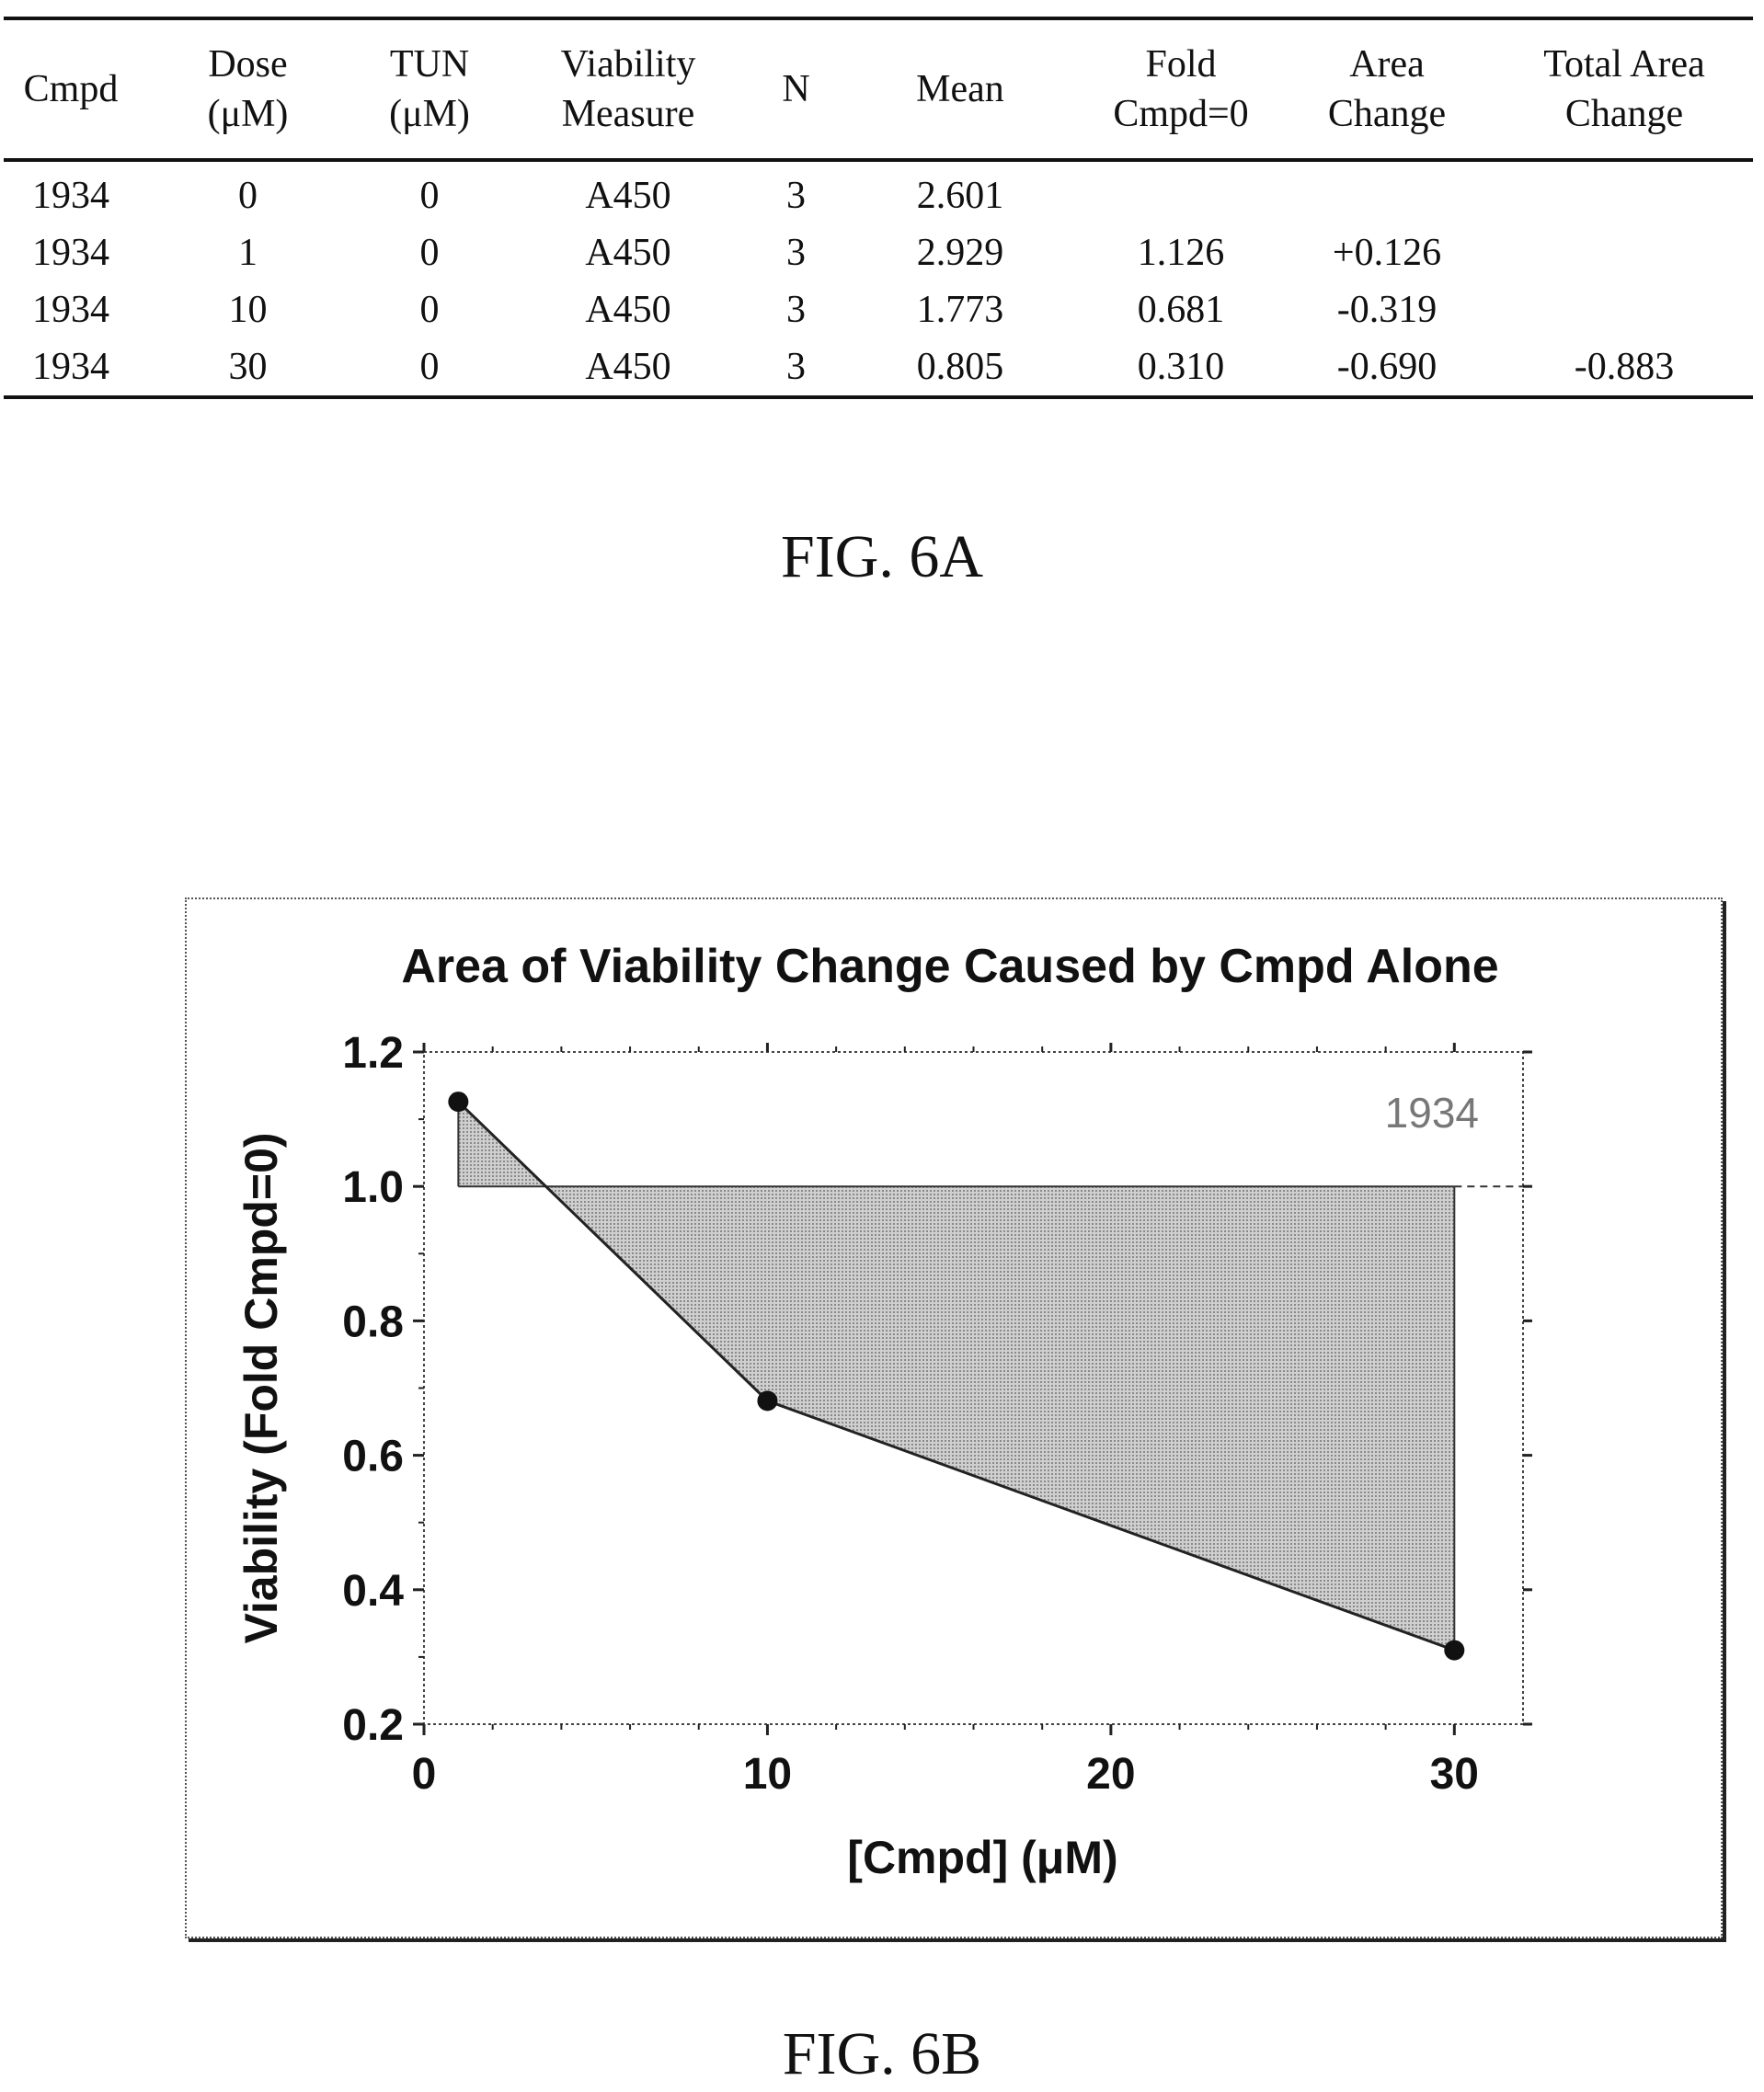 This screenshot has width=1764, height=2092. I want to click on figure-caption-6a: FIG. 6A, so click(881, 556).